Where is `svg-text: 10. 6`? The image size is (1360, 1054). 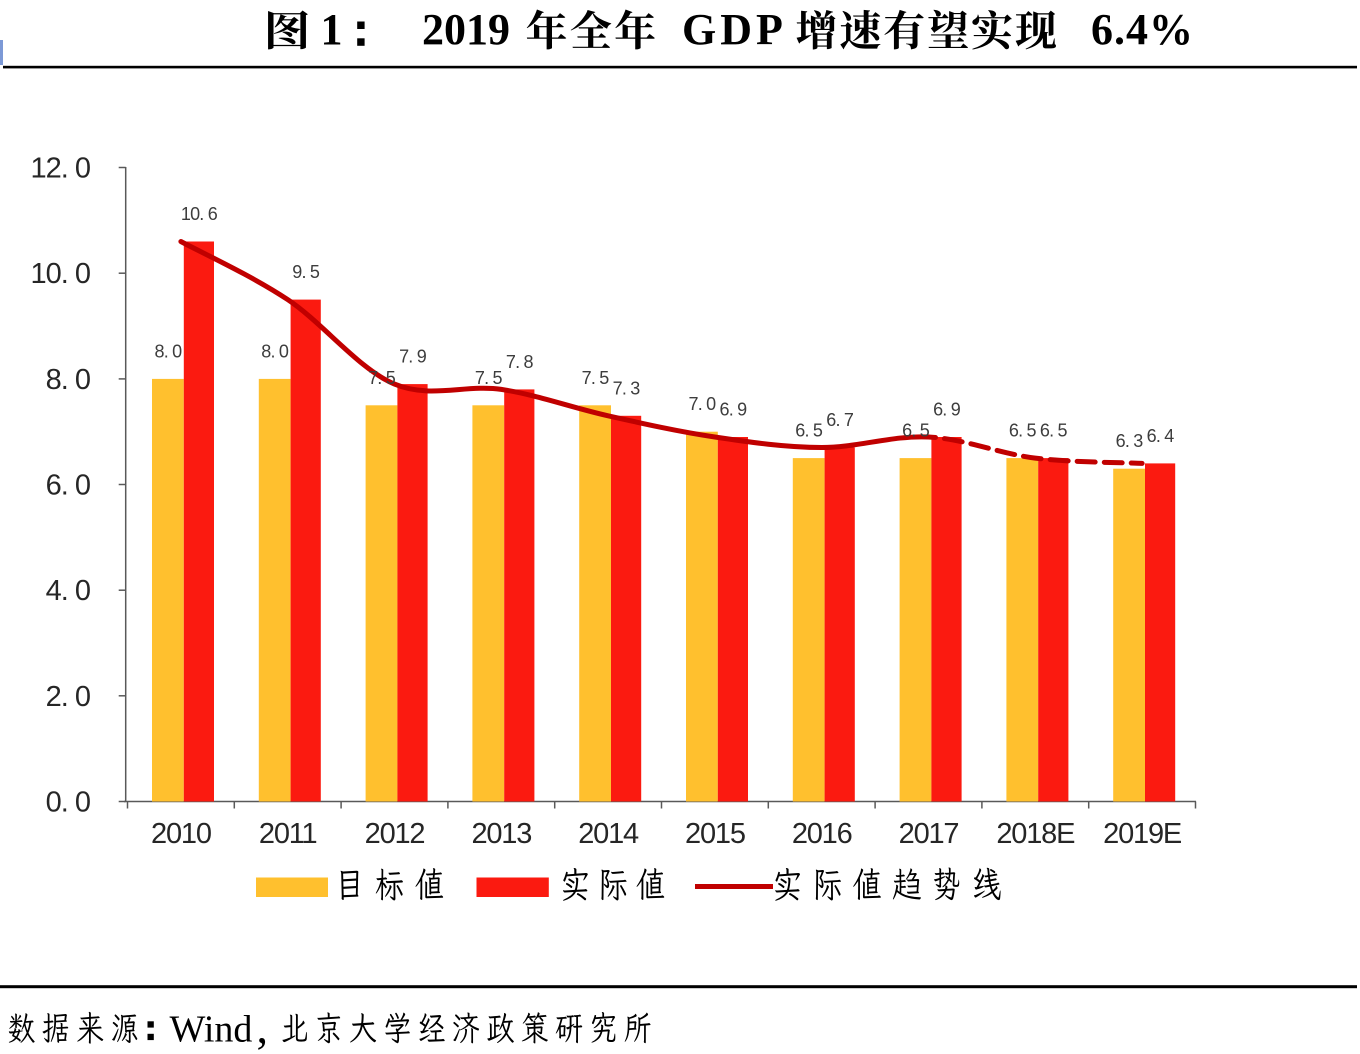 svg-text: 10. 6 is located at coordinates (199, 214).